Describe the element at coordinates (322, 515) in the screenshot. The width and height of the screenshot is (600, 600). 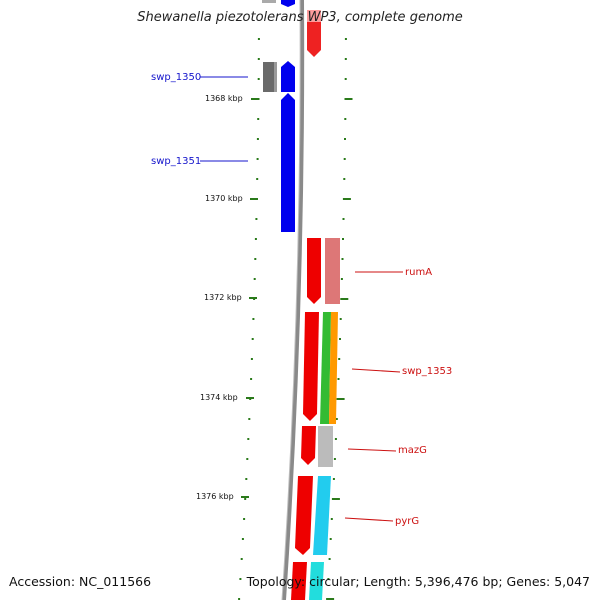
I see `gene-pyrG-track` at that location.